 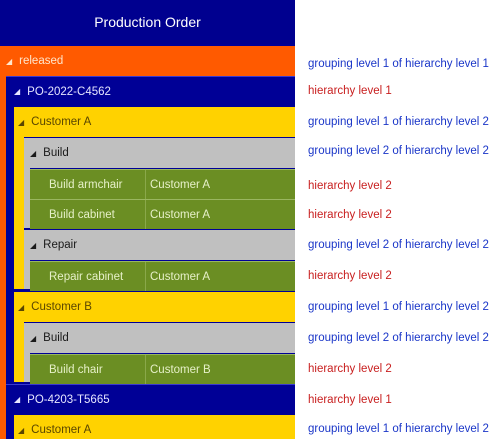 I want to click on item-row: Build armchair Customer A, so click(x=162, y=184).